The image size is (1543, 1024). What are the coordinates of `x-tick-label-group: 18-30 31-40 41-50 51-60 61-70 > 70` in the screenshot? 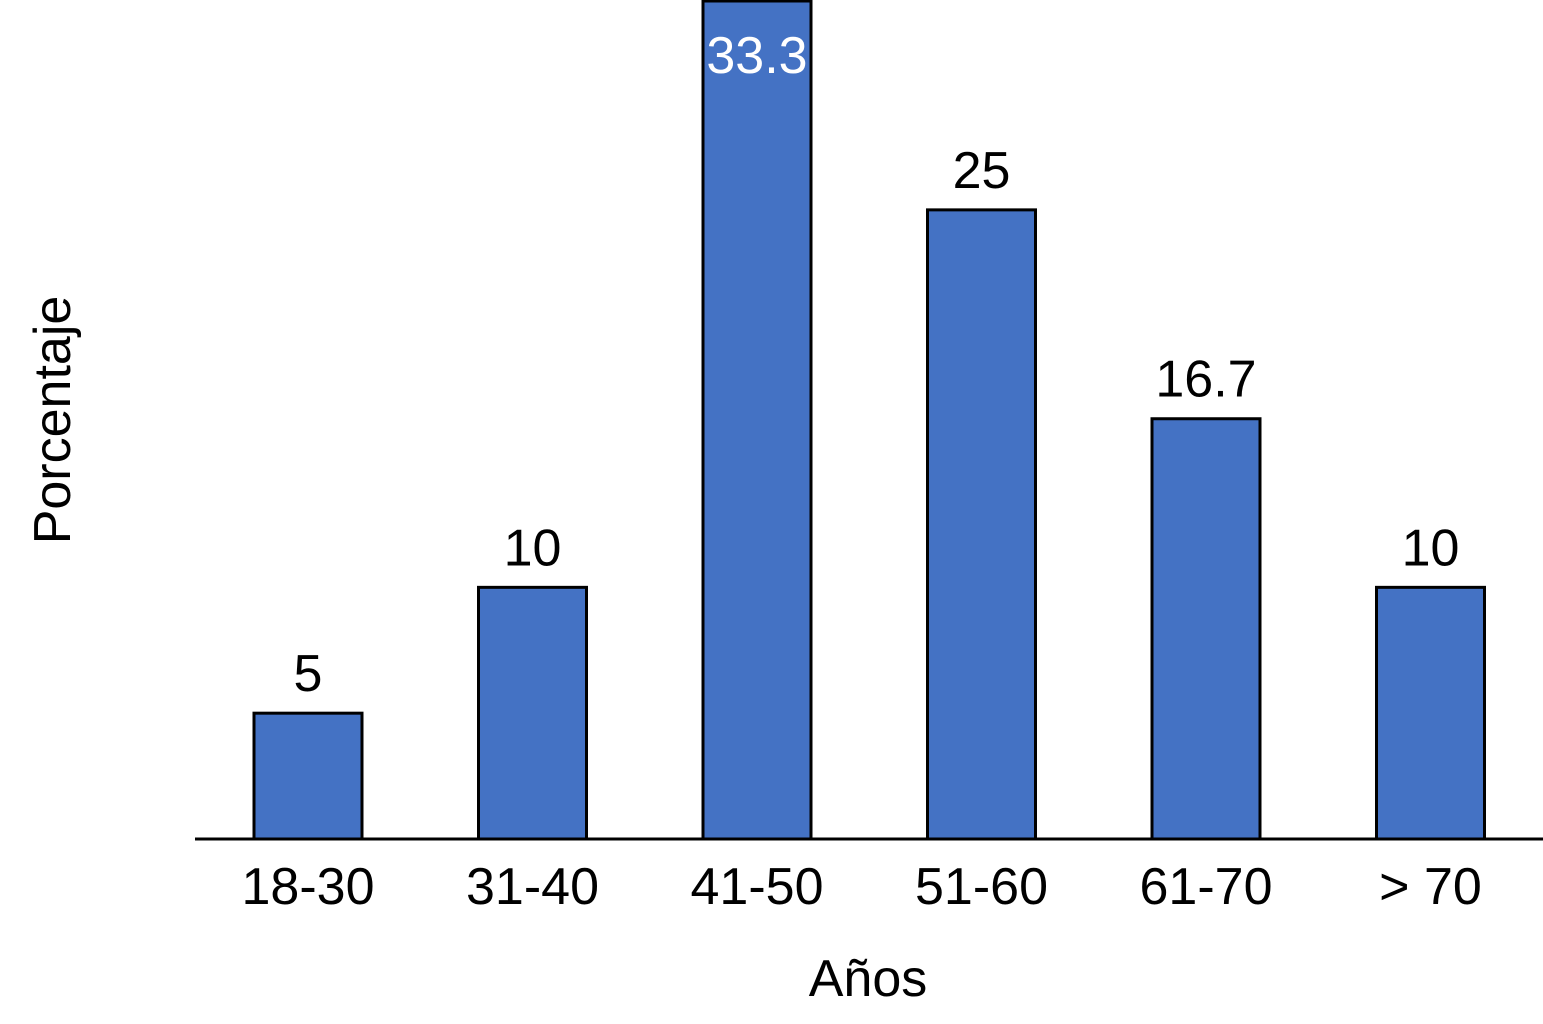 It's located at (862, 887).